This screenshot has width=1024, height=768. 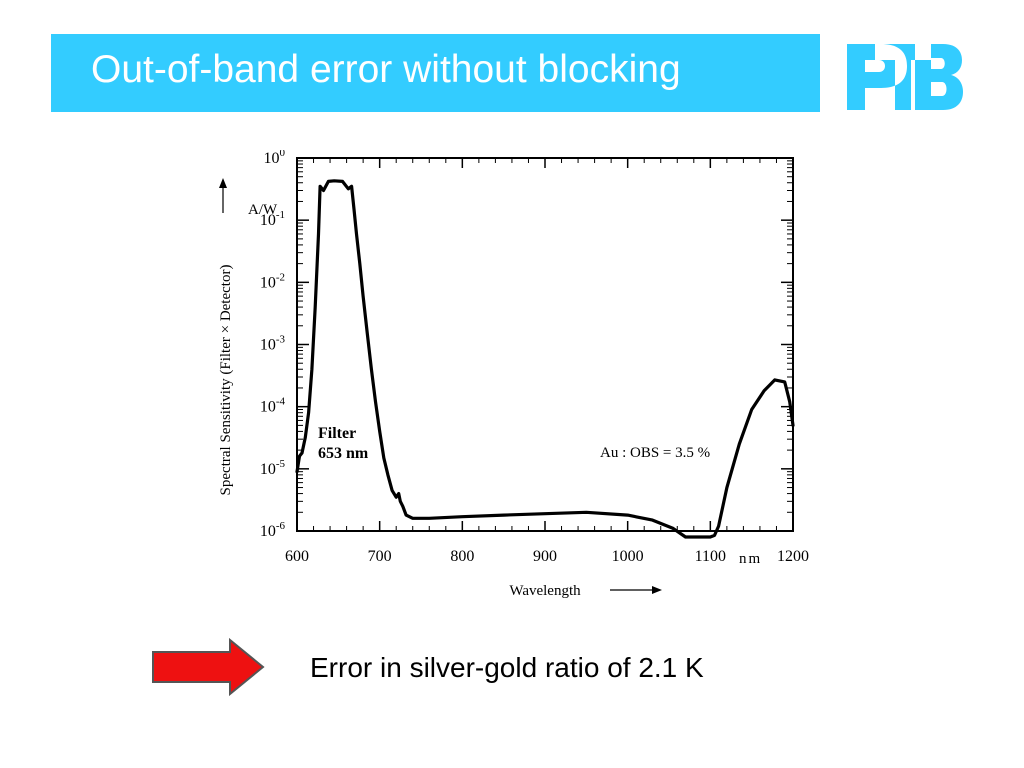 I want to click on right-arrow-shape, so click(x=208, y=667).